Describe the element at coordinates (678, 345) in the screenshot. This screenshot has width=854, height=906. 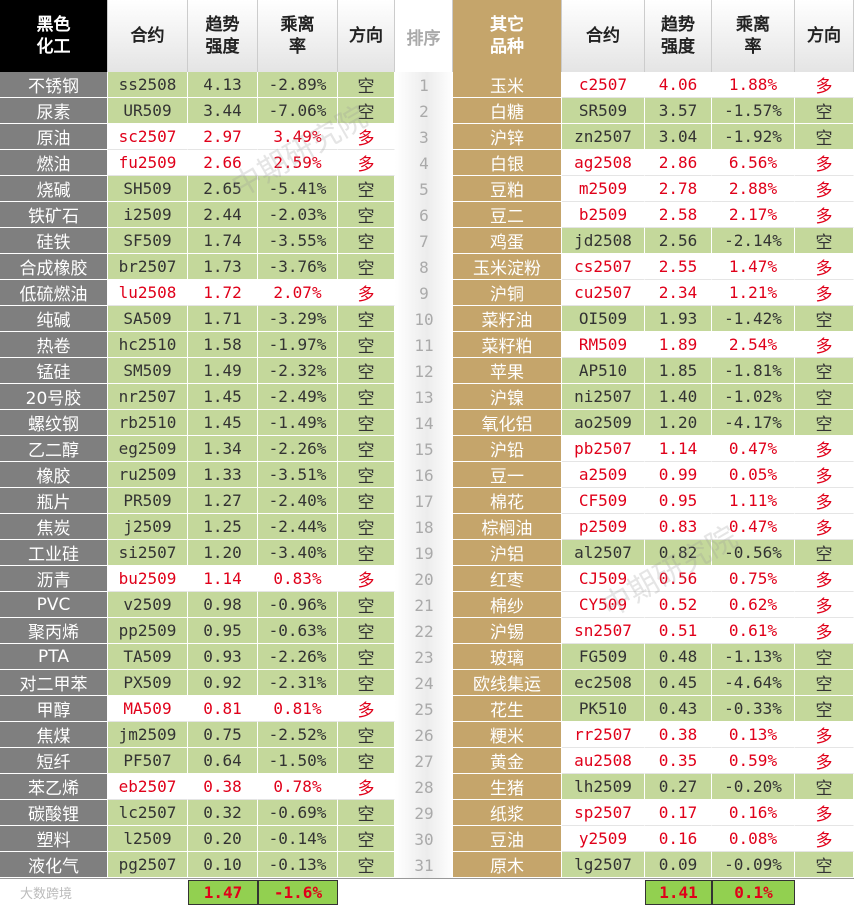
I see `cell-strength: 1.89` at that location.